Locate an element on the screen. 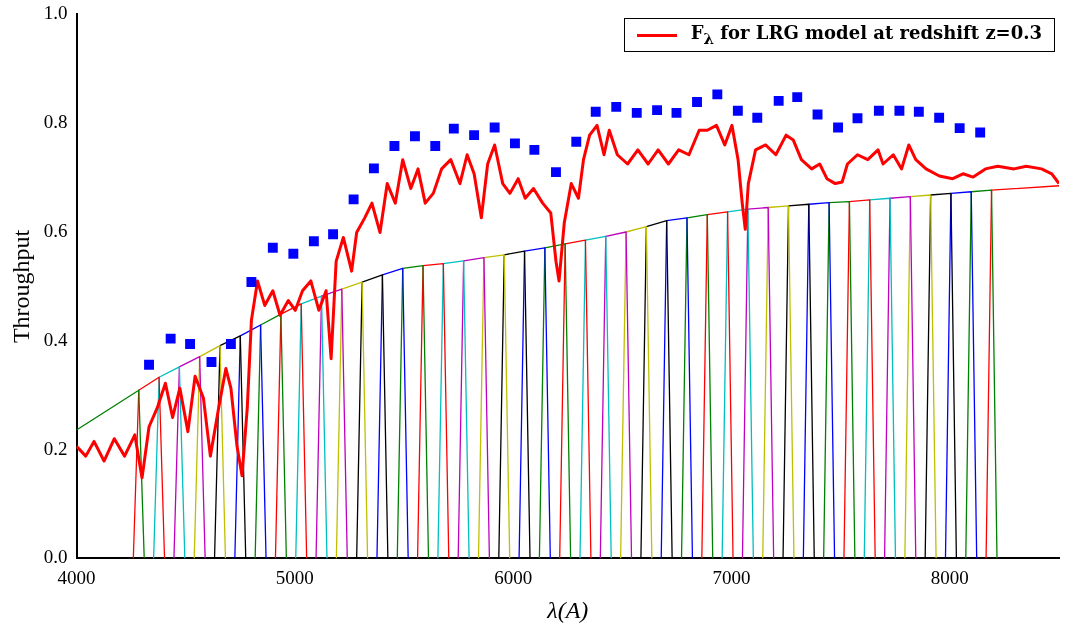  x-tick-label: 5000 is located at coordinates (294, 577).